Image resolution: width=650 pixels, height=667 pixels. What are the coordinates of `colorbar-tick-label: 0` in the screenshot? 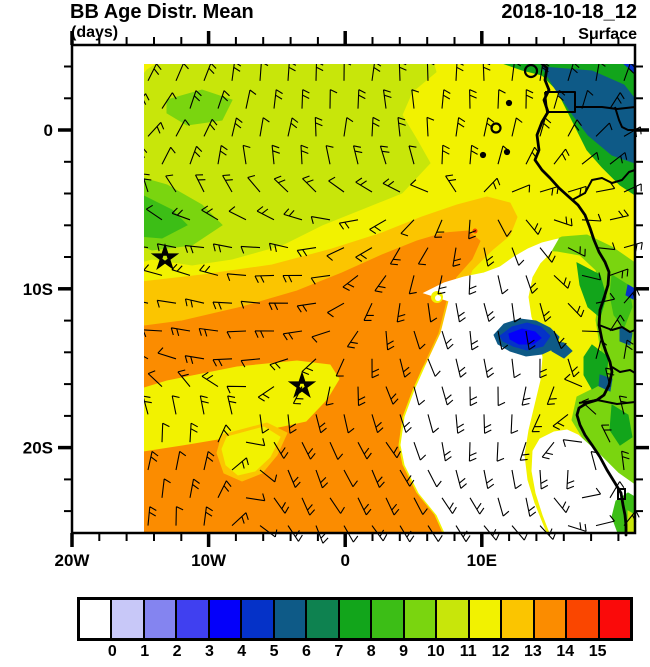 It's located at (112, 651).